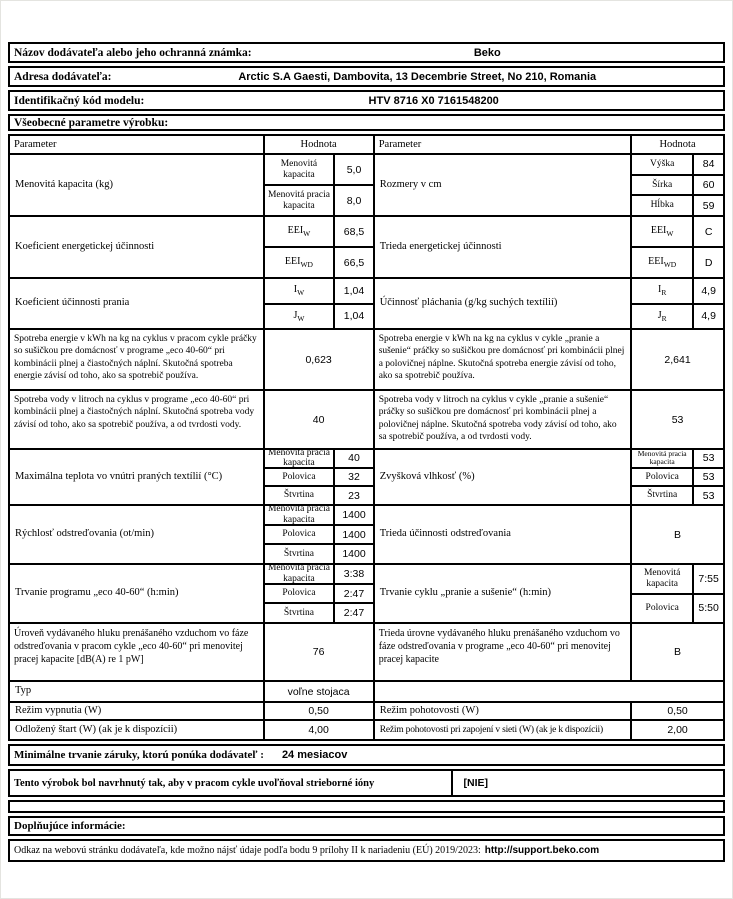 This screenshot has width=733, height=899. Describe the element at coordinates (300, 291) in the screenshot. I see `iw-label: IW` at that location.